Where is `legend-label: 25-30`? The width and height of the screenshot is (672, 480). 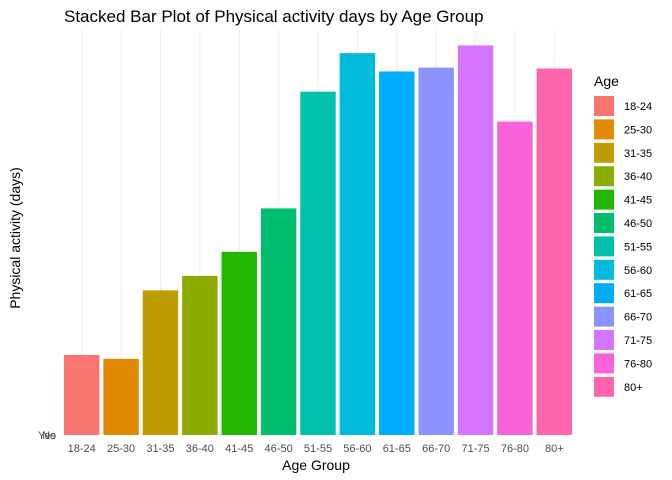
legend-label: 25-30 is located at coordinates (638, 130).